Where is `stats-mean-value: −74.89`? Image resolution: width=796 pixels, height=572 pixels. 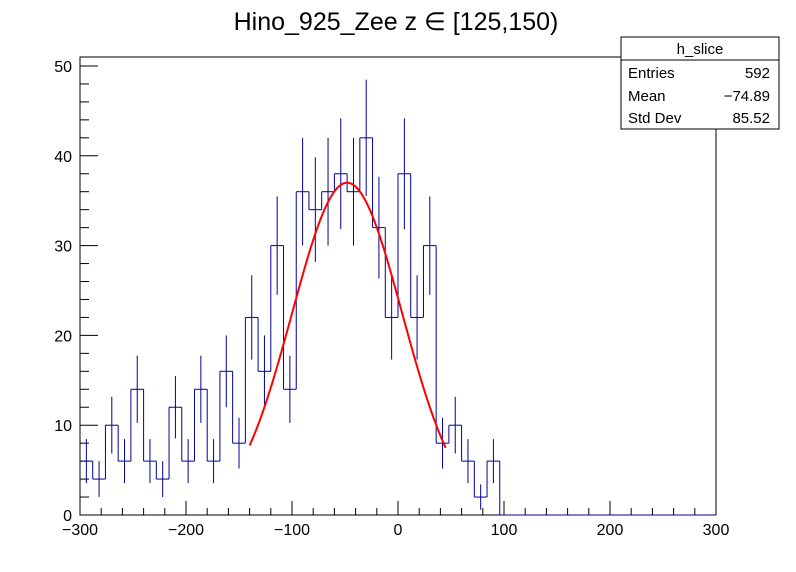
stats-mean-value: −74.89 is located at coordinates (747, 96).